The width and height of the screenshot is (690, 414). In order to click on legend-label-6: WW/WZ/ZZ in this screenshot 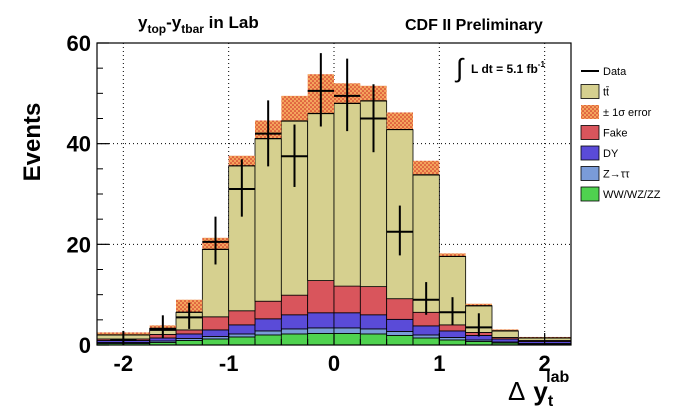, I will do `click(632, 195)`.